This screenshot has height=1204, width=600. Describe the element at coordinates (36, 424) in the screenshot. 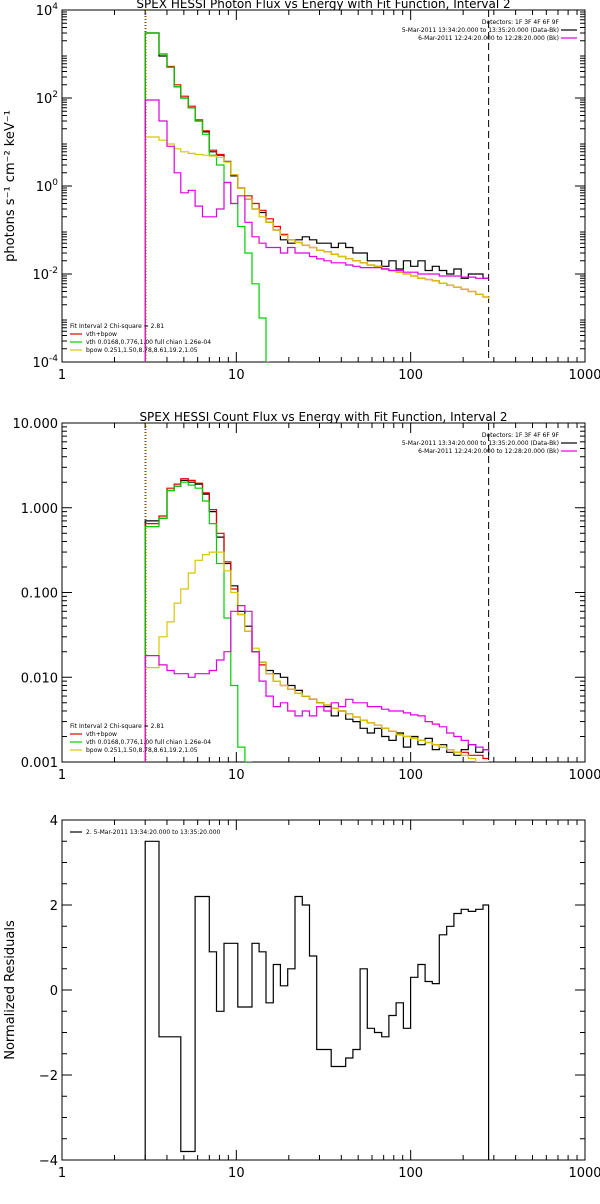

I see `y-tick-label: 10.000` at that location.